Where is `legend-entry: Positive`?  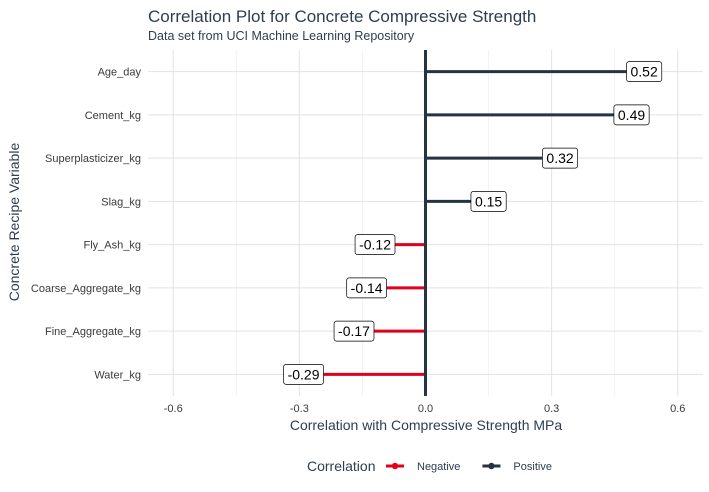 legend-entry: Positive is located at coordinates (517, 467).